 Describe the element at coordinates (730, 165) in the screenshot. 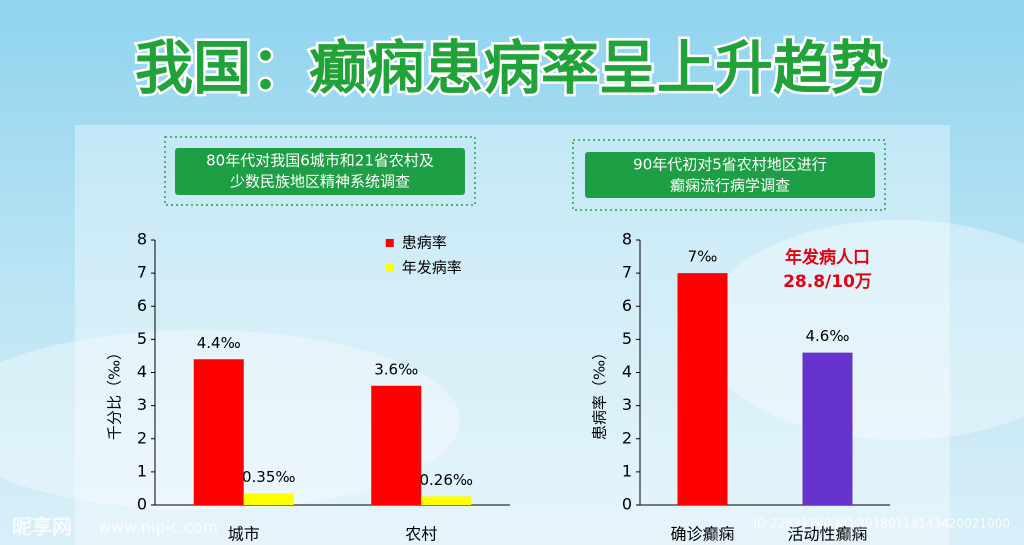

I see `chart-subtitle: 90年代初对5省农村地区进行` at that location.